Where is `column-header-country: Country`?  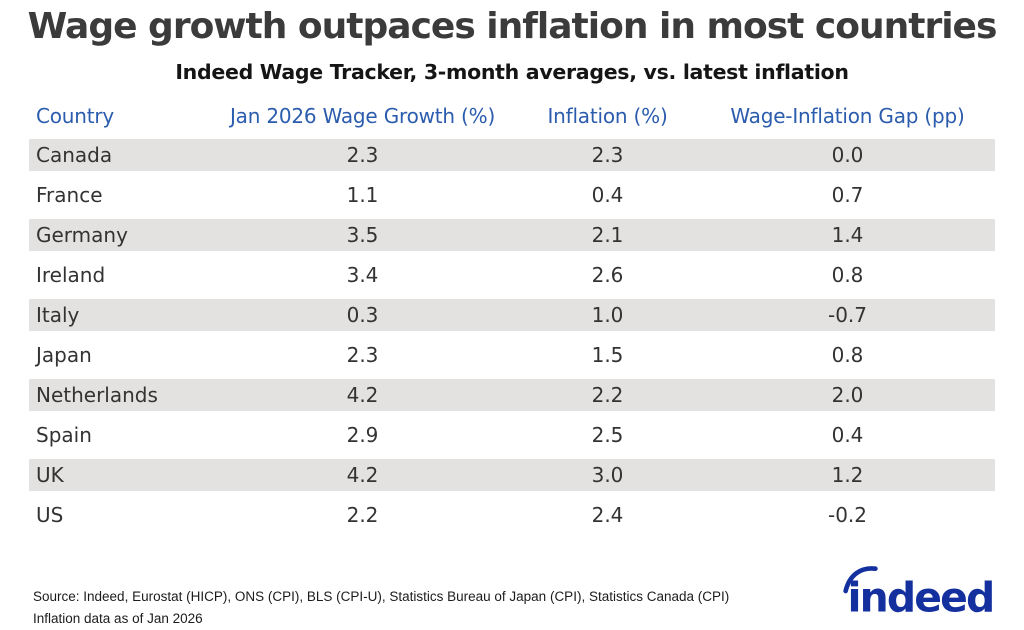
column-header-country: Country is located at coordinates (75, 116).